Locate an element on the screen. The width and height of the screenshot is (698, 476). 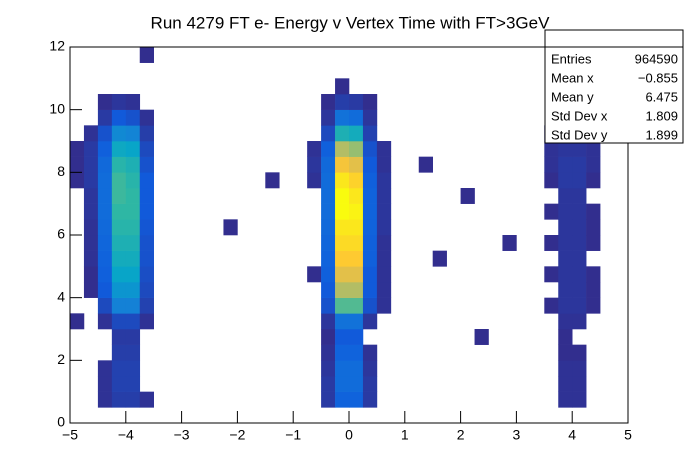
stats-label: Std Dev x is located at coordinates (579, 115).